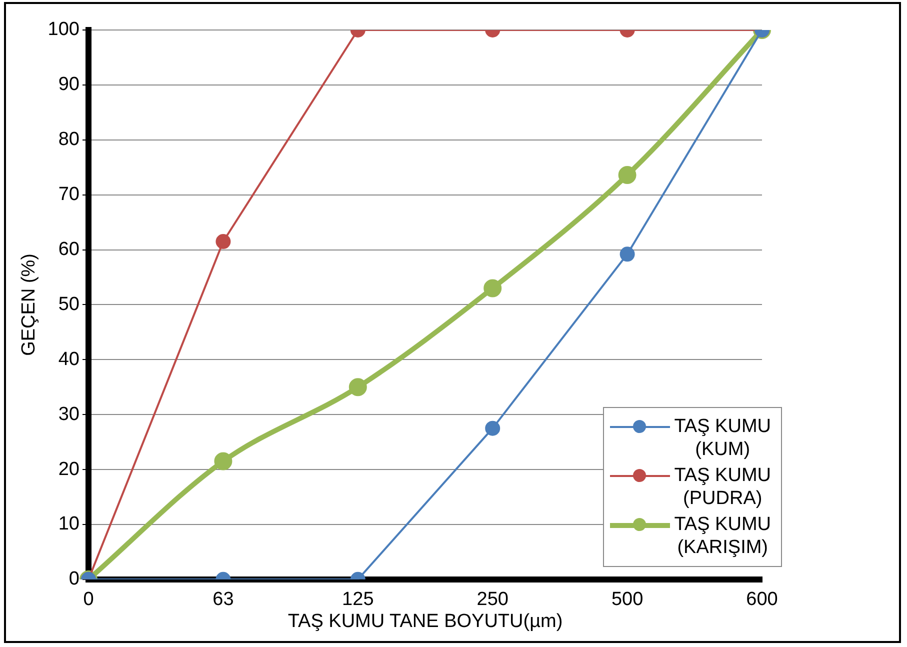  What do you see at coordinates (29, 304) in the screenshot?
I see `y-axis-title: GEÇEN (%)` at bounding box center [29, 304].